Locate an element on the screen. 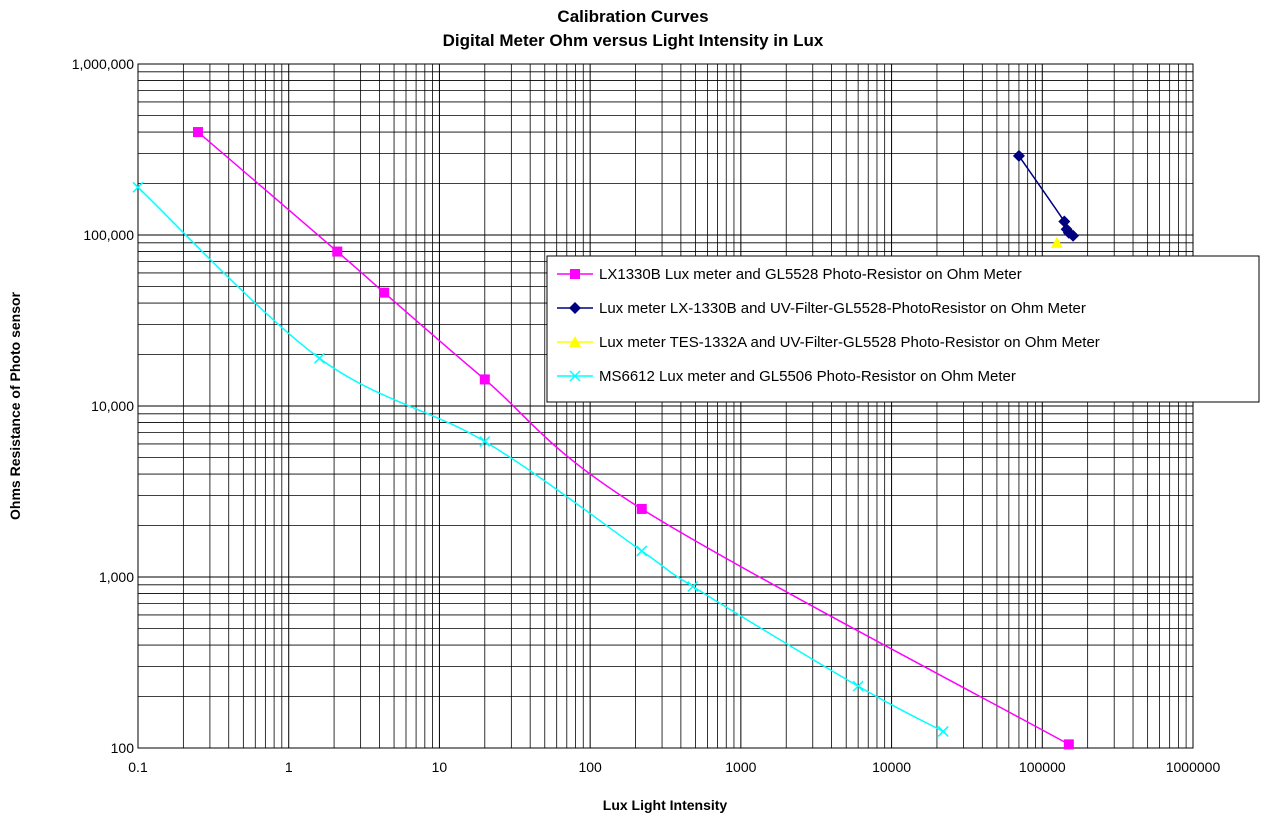 The height and width of the screenshot is (822, 1267). x-axis-title: Lux Light Intensity is located at coordinates (665, 805).